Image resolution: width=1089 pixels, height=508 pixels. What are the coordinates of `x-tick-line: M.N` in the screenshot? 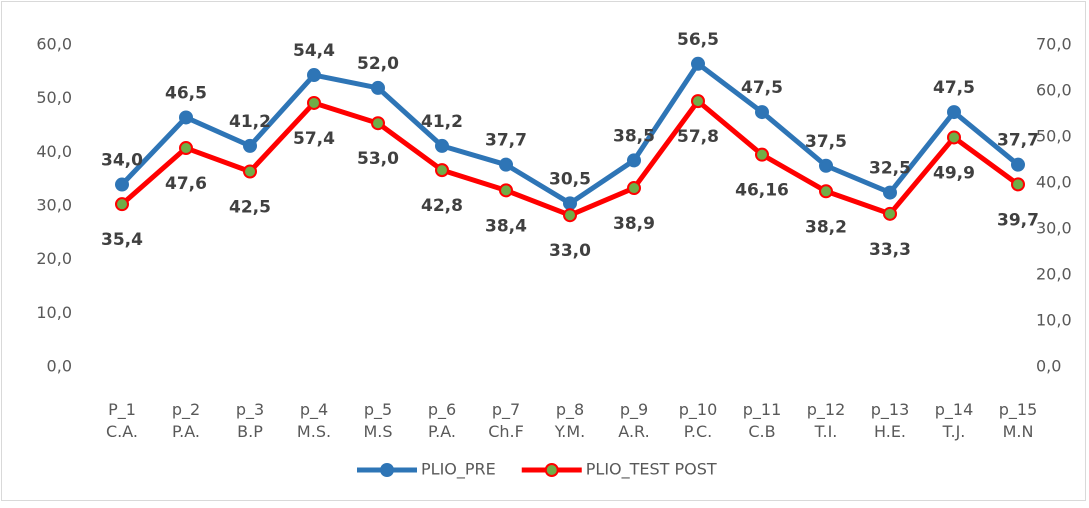 It's located at (1018, 431).